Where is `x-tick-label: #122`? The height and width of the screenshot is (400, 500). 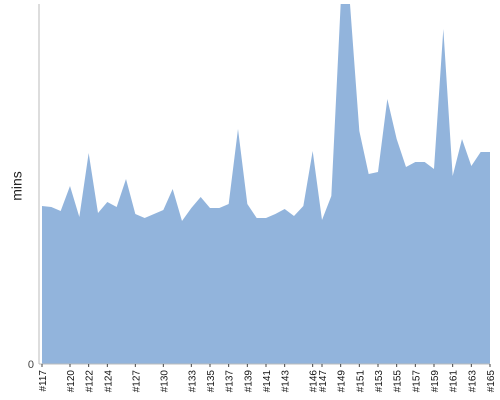 x-tick-label: #122 is located at coordinates (90, 381).